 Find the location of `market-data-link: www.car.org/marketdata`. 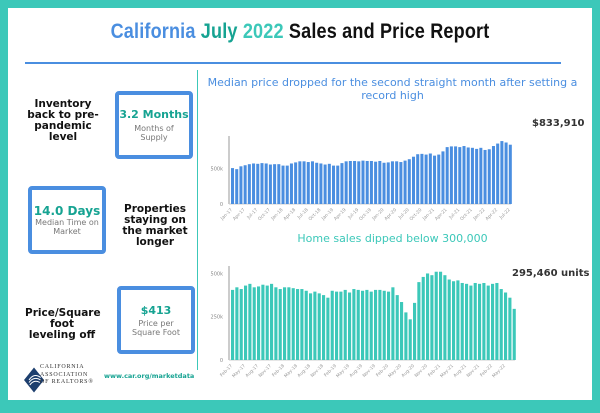

market-data-link: www.car.org/marketdata is located at coordinates (149, 376).